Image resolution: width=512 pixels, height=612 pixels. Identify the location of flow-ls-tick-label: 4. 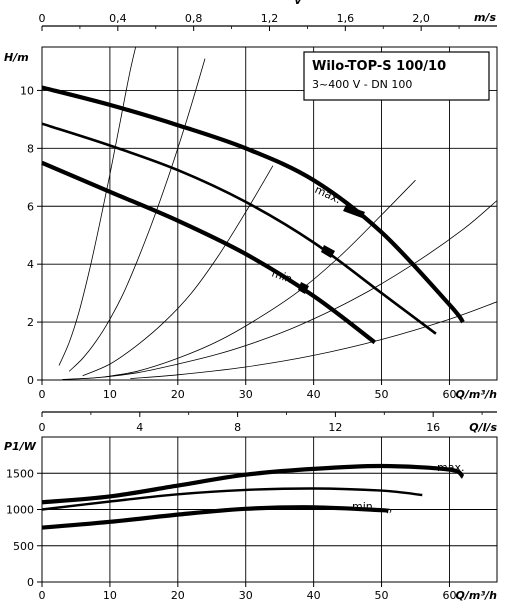
(139, 427).